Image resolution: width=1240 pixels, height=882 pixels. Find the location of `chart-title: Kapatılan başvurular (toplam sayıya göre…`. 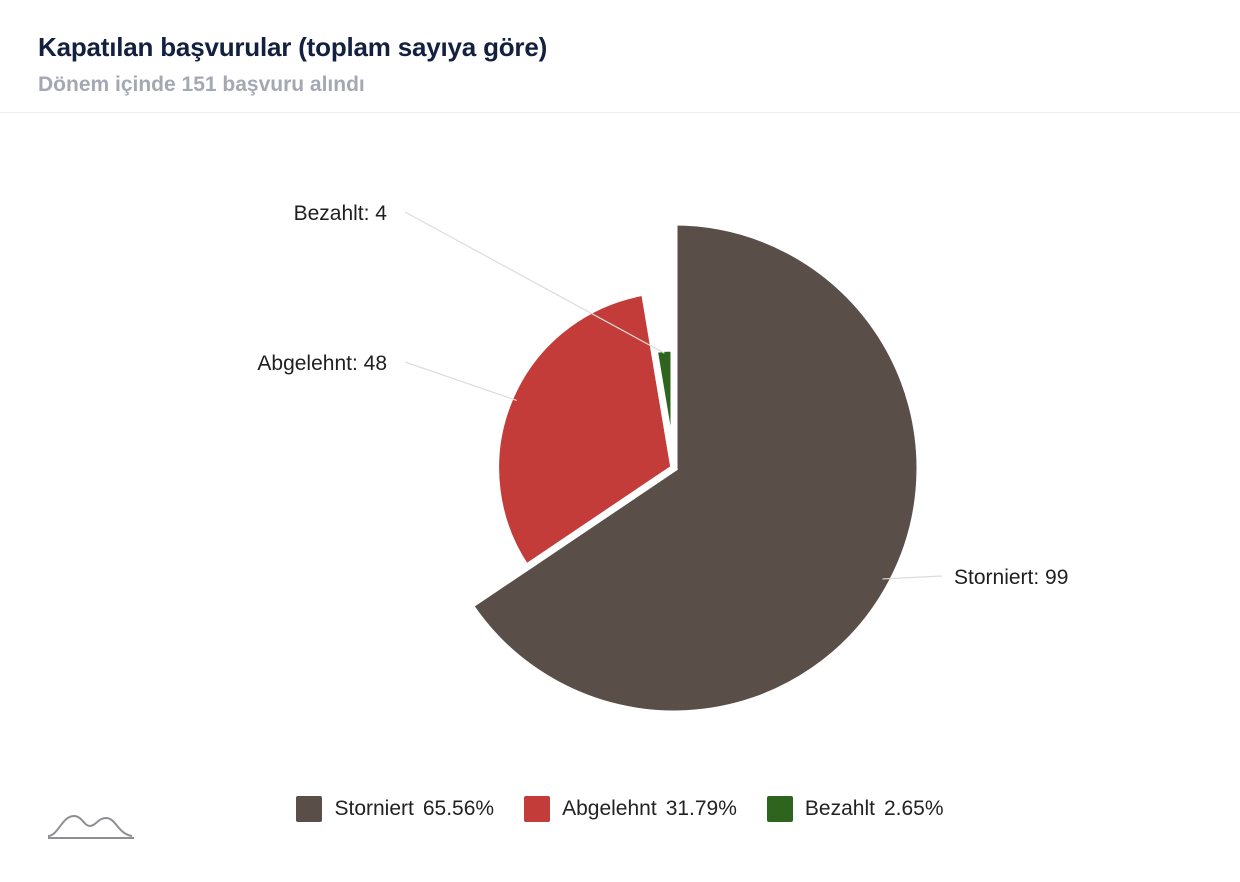

chart-title: Kapatılan başvurular (toplam sayıya göre… is located at coordinates (293, 47).